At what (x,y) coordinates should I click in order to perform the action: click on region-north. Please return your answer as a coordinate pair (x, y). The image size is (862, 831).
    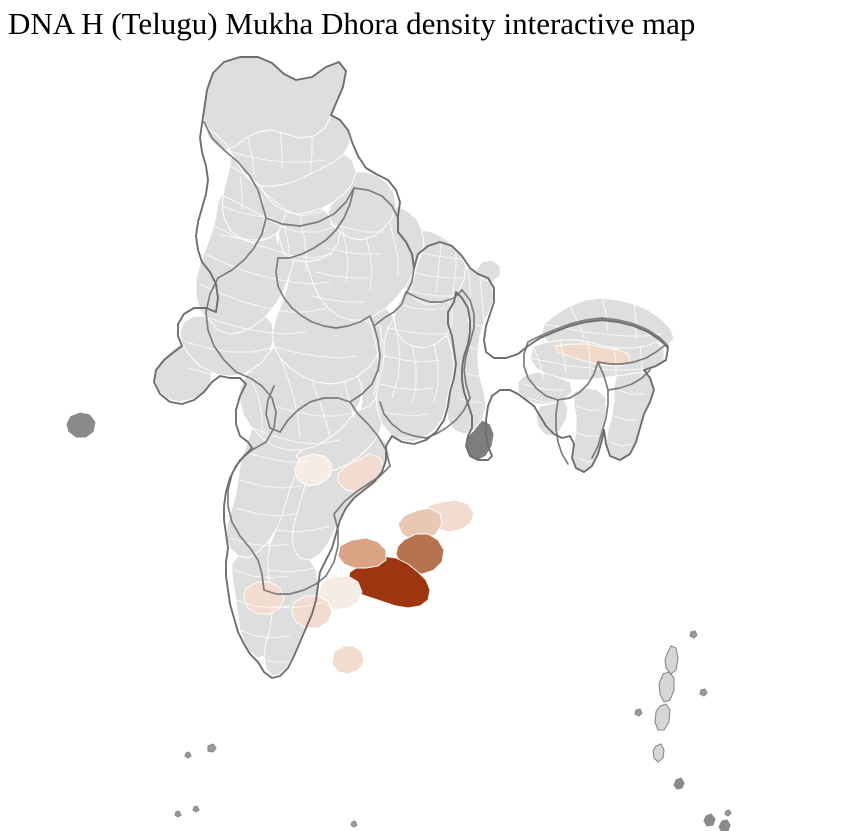
    Looking at the image, I should click on (300, 148).